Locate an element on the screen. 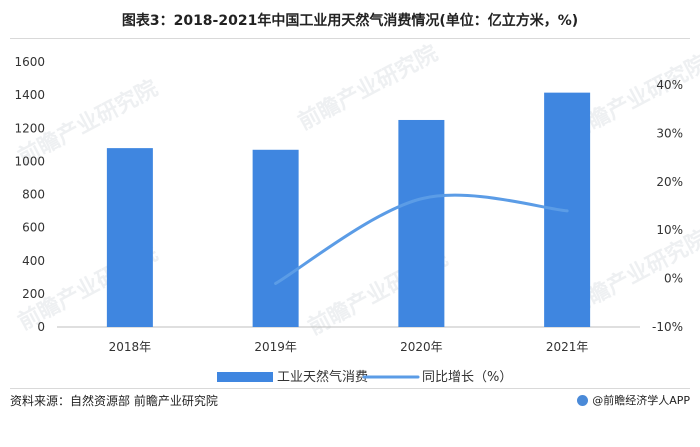 Image resolution: width=700 pixels, height=447 pixels. y-left-tick-label: 1400 is located at coordinates (29, 95).